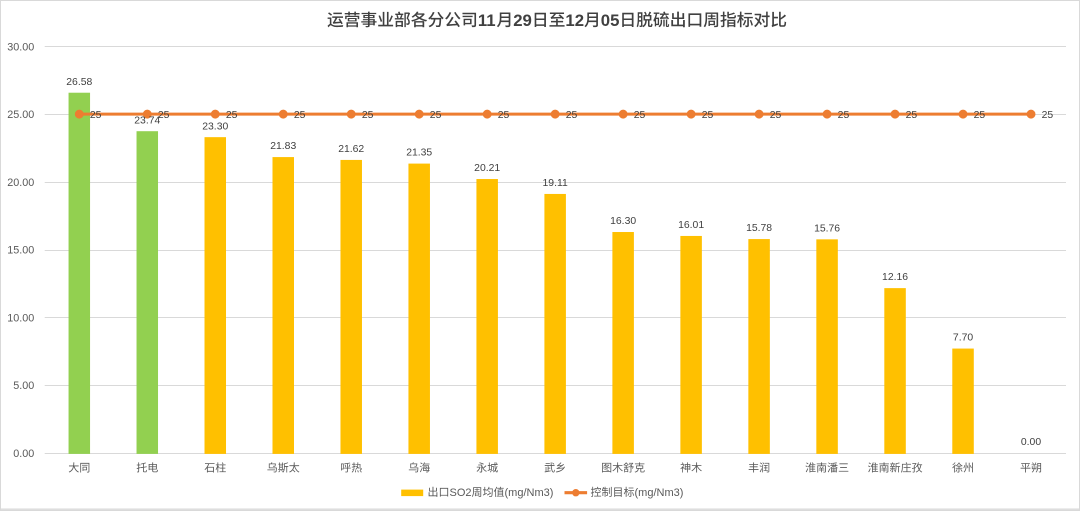  Describe the element at coordinates (79, 82) in the screenshot. I see `svg-text: 26.58` at that location.